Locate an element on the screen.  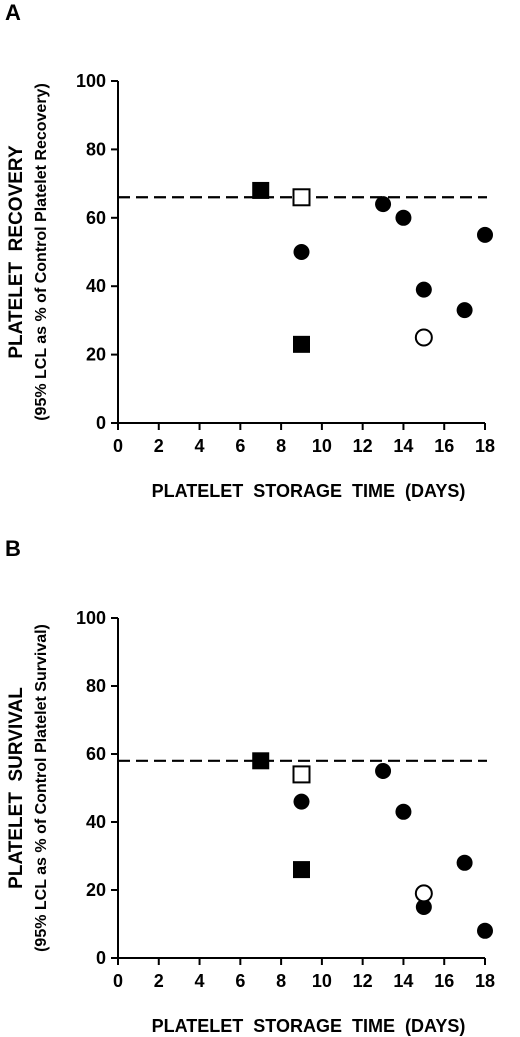
panel-label: B is located at coordinates (13, 548).